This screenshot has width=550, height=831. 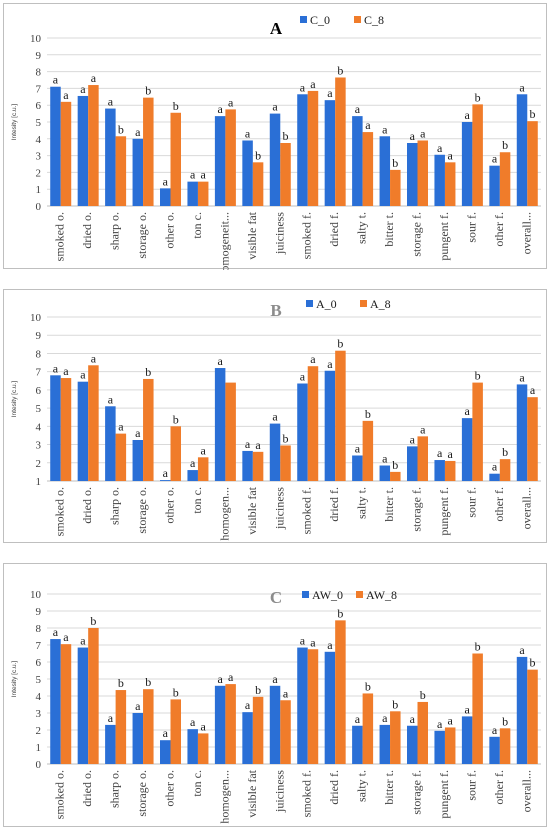 What do you see at coordinates (417, 234) in the screenshot?
I see `chart-a-x-tick-label: storage f.` at bounding box center [417, 234].